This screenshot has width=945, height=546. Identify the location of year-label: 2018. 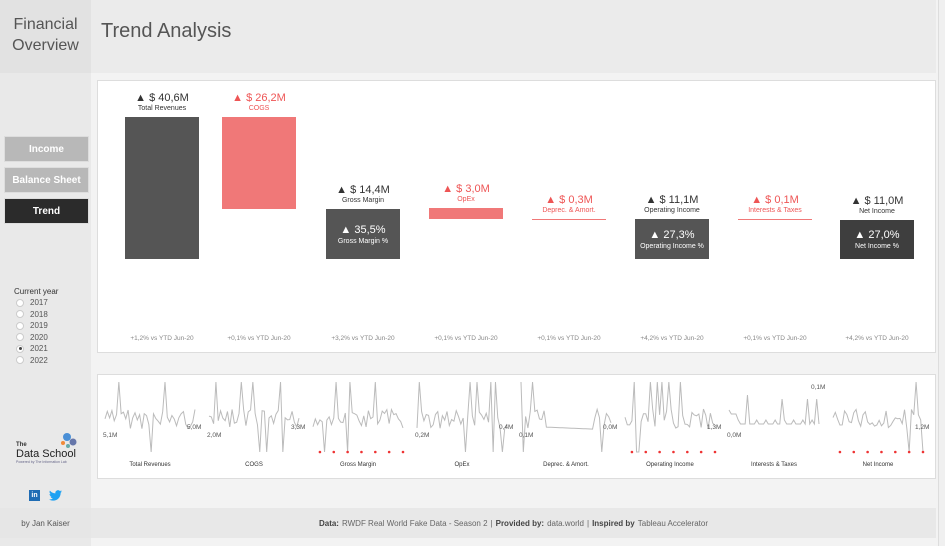
(39, 314).